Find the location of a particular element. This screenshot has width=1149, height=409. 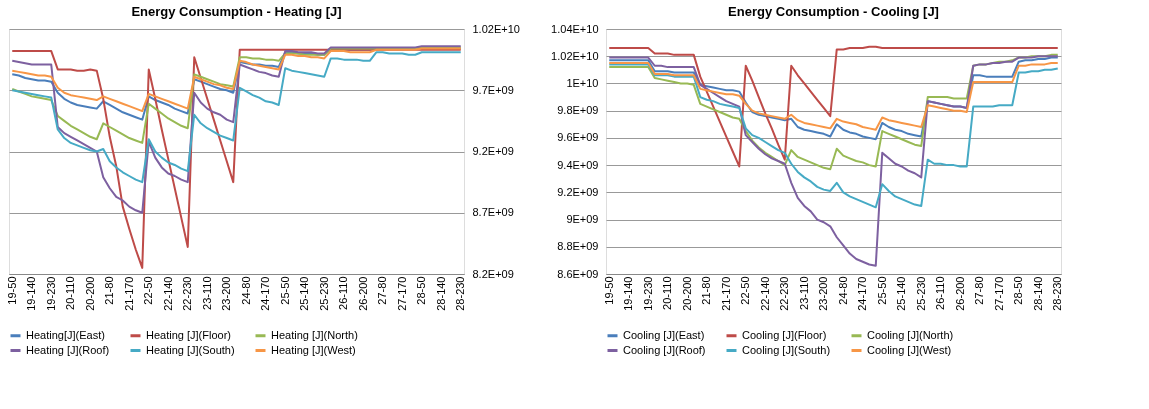

legend-label: Heating [J](Roof) is located at coordinates (68, 349).